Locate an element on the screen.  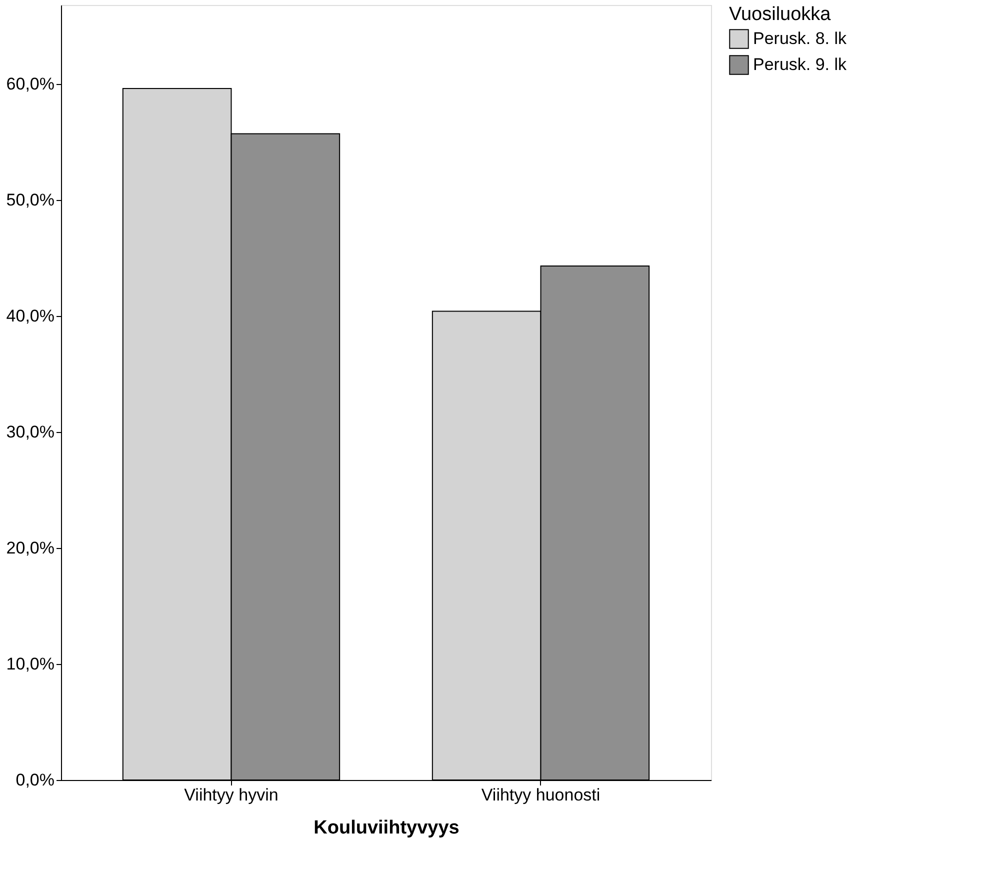
y-tick-label: 50,0% is located at coordinates (30, 200).